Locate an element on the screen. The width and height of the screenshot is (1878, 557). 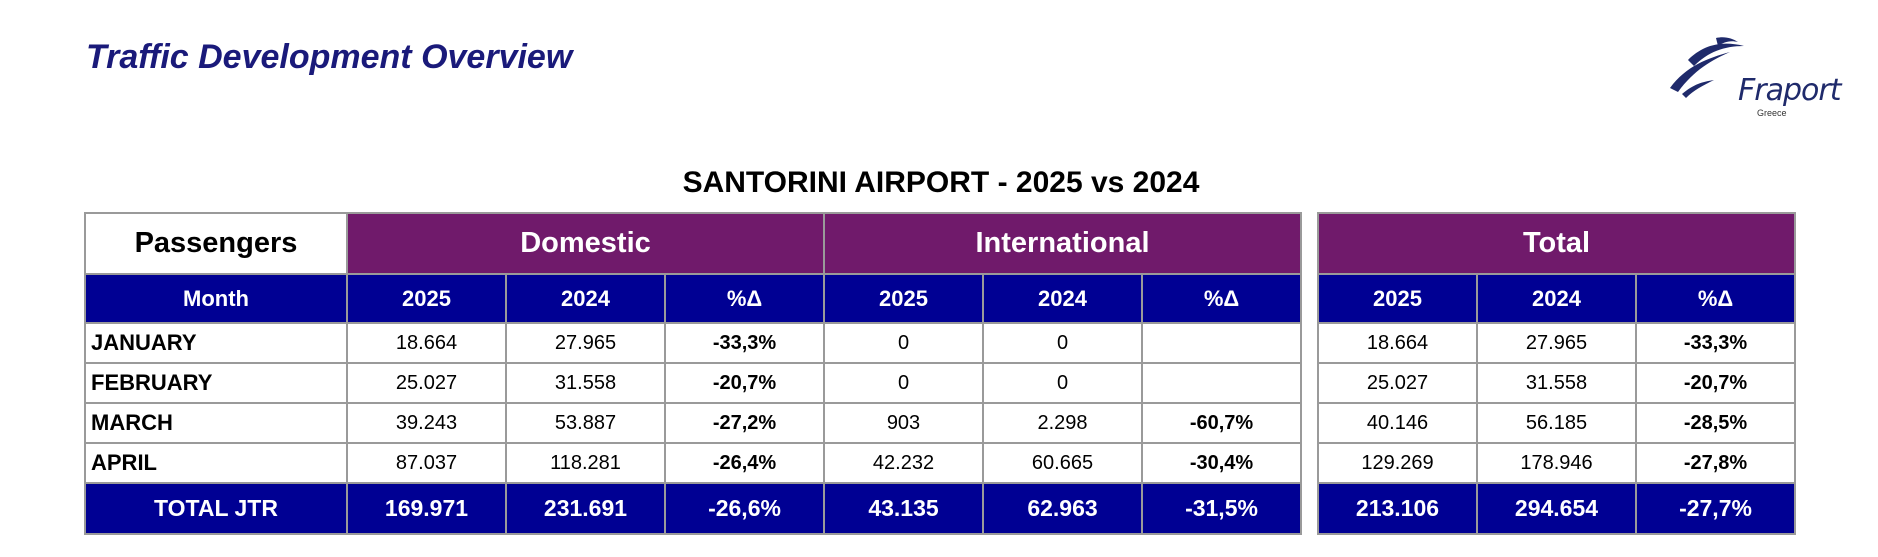
table-row: 129.269 178.946 -27,8% is located at coordinates (1556, 463).